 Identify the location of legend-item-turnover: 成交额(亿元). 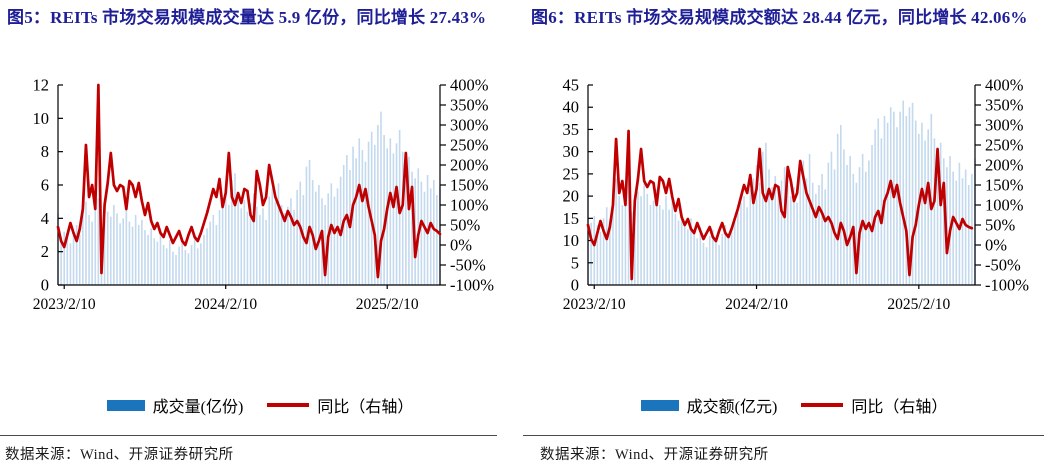
(709, 405).